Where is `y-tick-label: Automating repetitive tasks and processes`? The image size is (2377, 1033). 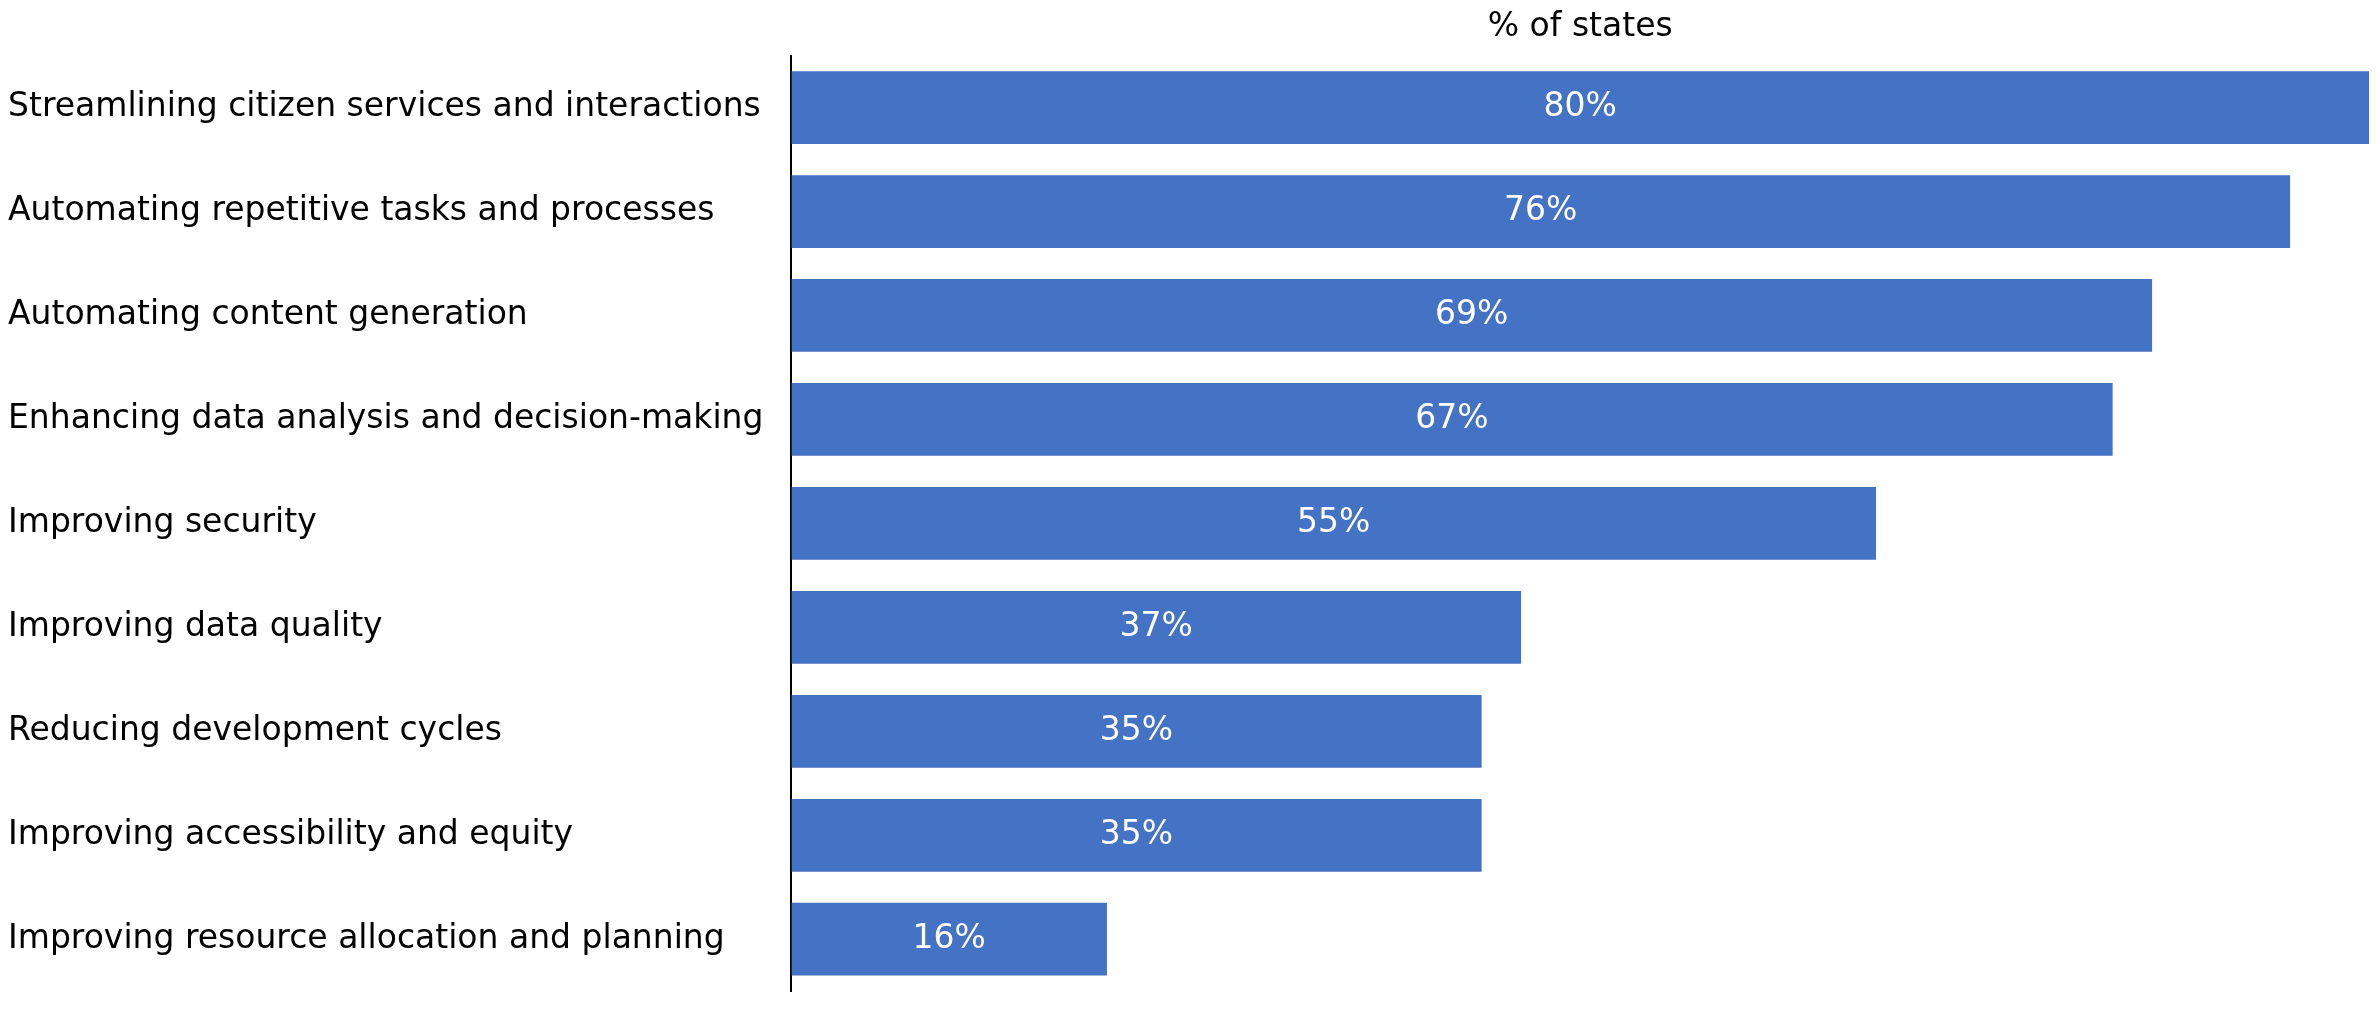 y-tick-label: Automating repetitive tasks and processes is located at coordinates (361, 209).